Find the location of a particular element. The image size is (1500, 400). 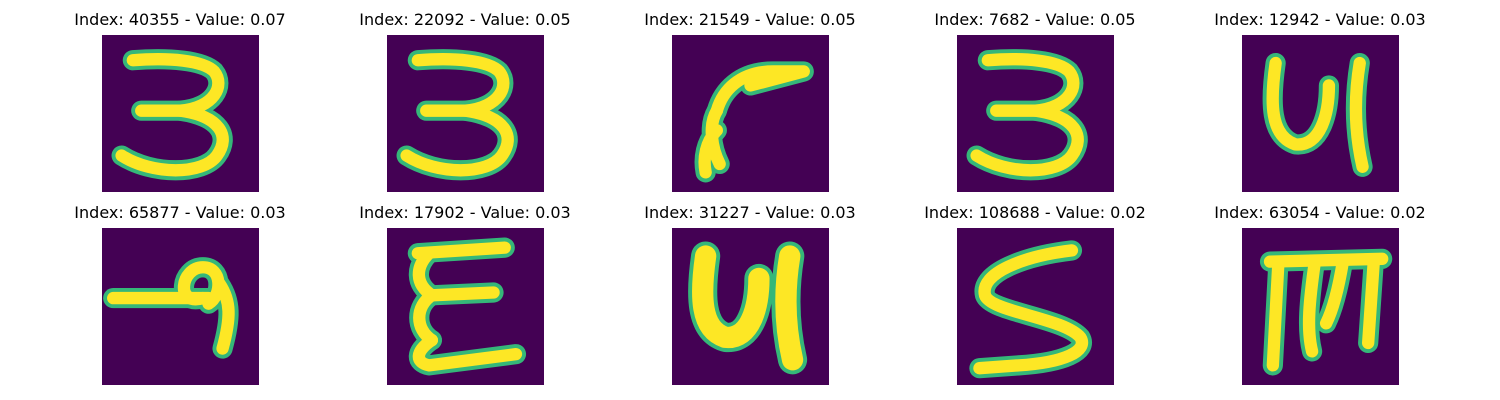

panel-title: Index: 63054 - Value: 0.02 is located at coordinates (1320, 212).